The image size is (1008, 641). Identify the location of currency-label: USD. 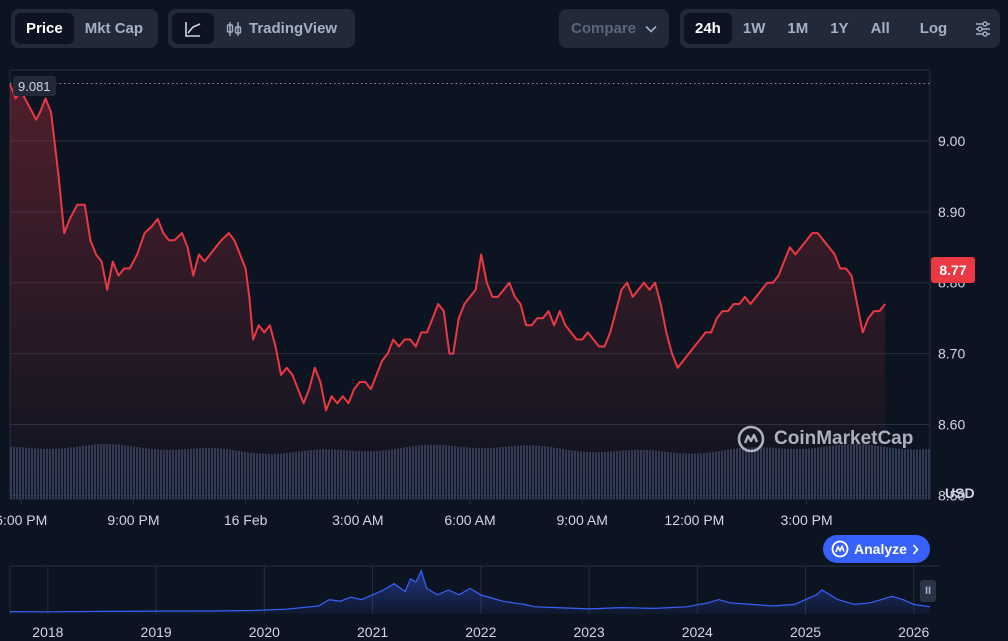
(960, 493).